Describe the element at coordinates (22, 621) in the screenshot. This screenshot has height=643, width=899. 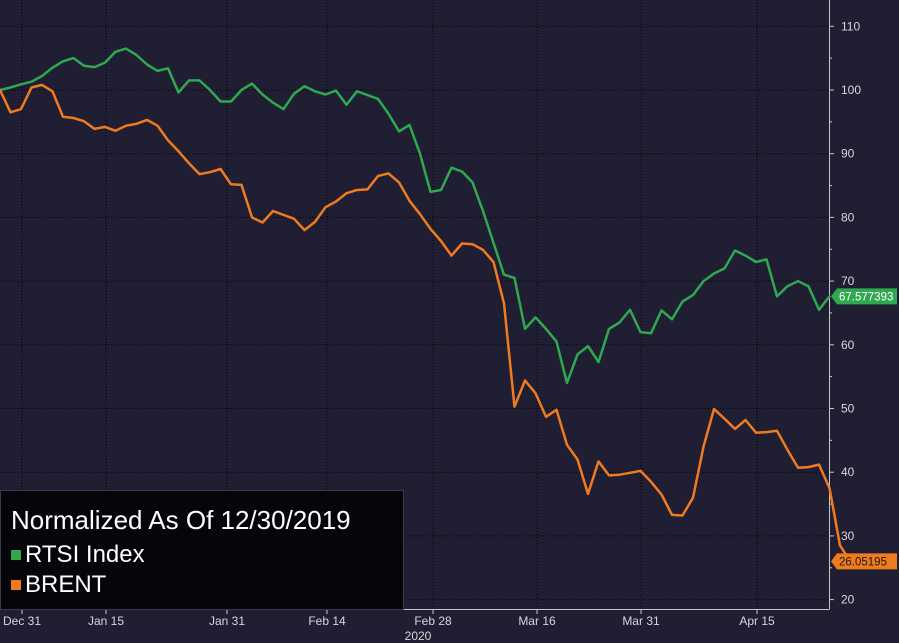
I see `x-tick-label: Dec 31` at that location.